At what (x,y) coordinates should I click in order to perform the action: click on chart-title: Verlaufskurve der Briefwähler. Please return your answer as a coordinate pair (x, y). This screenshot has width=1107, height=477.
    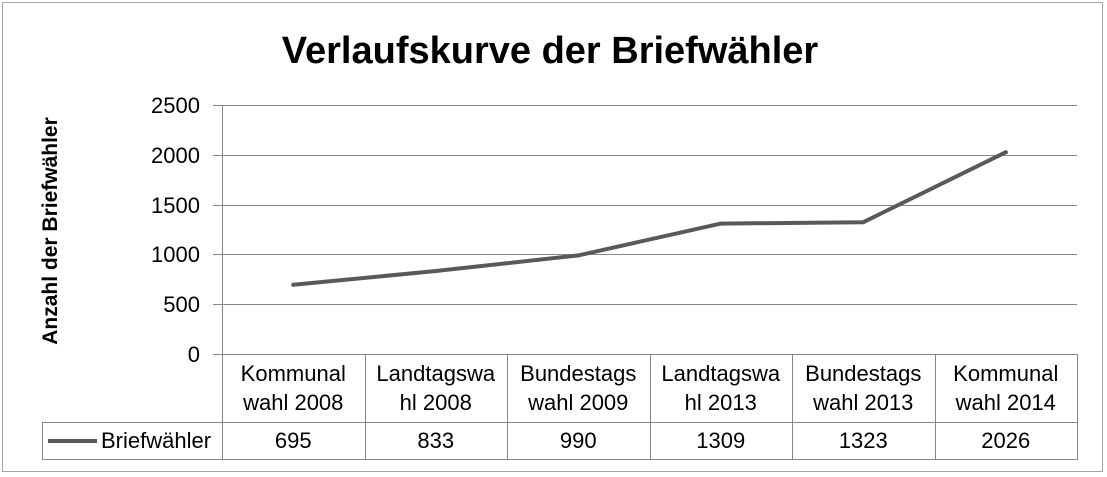
    Looking at the image, I should click on (550, 51).